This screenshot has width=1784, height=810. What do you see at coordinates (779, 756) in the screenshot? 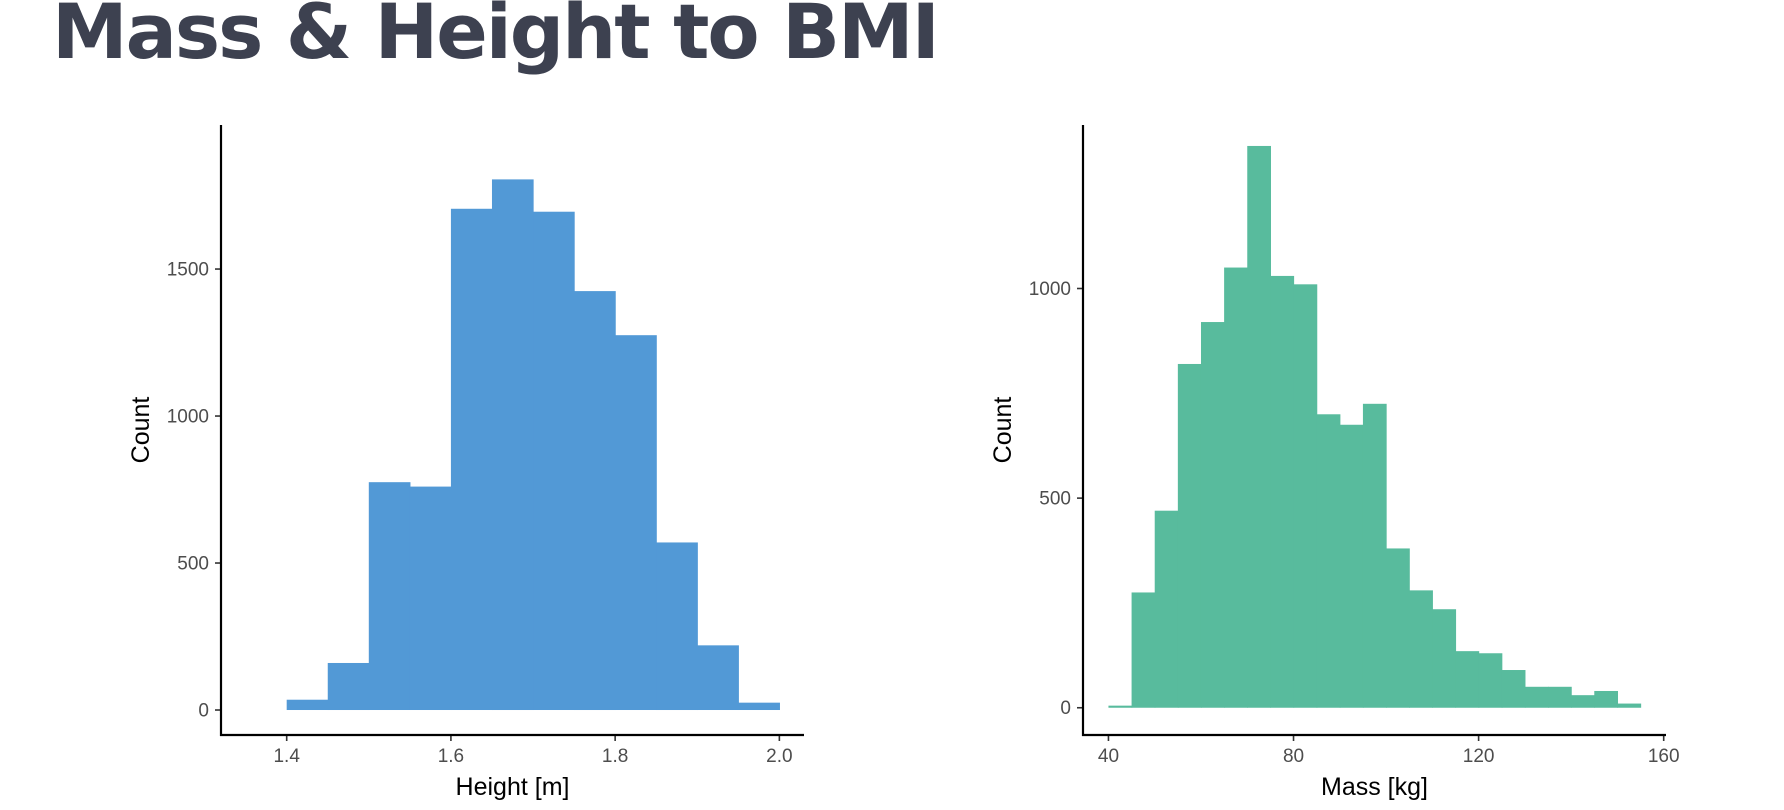
I see `height-x-tick-label-3: 2.0` at bounding box center [779, 756].